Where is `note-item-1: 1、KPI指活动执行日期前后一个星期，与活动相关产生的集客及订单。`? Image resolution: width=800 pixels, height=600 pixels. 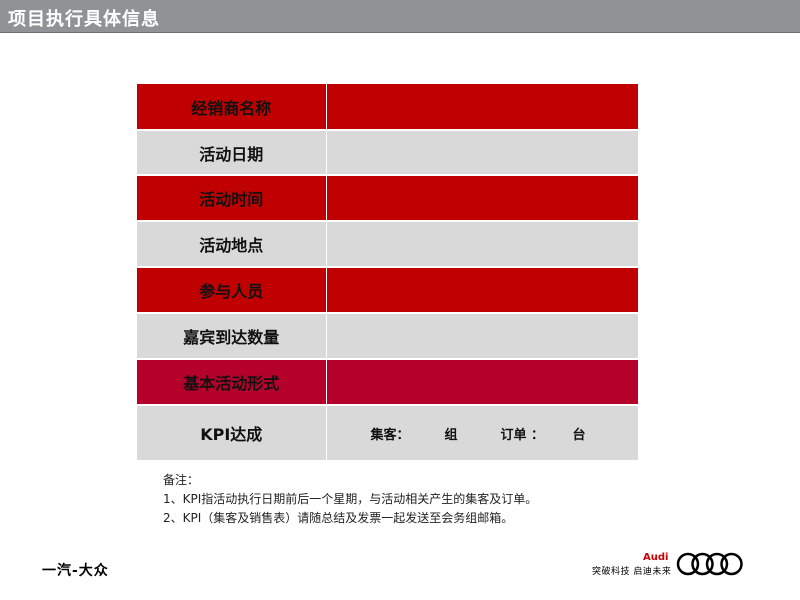
note-item-1: 1、KPI指活动执行日期前后一个星期，与活动相关产生的集客及订单。 is located at coordinates (350, 499).